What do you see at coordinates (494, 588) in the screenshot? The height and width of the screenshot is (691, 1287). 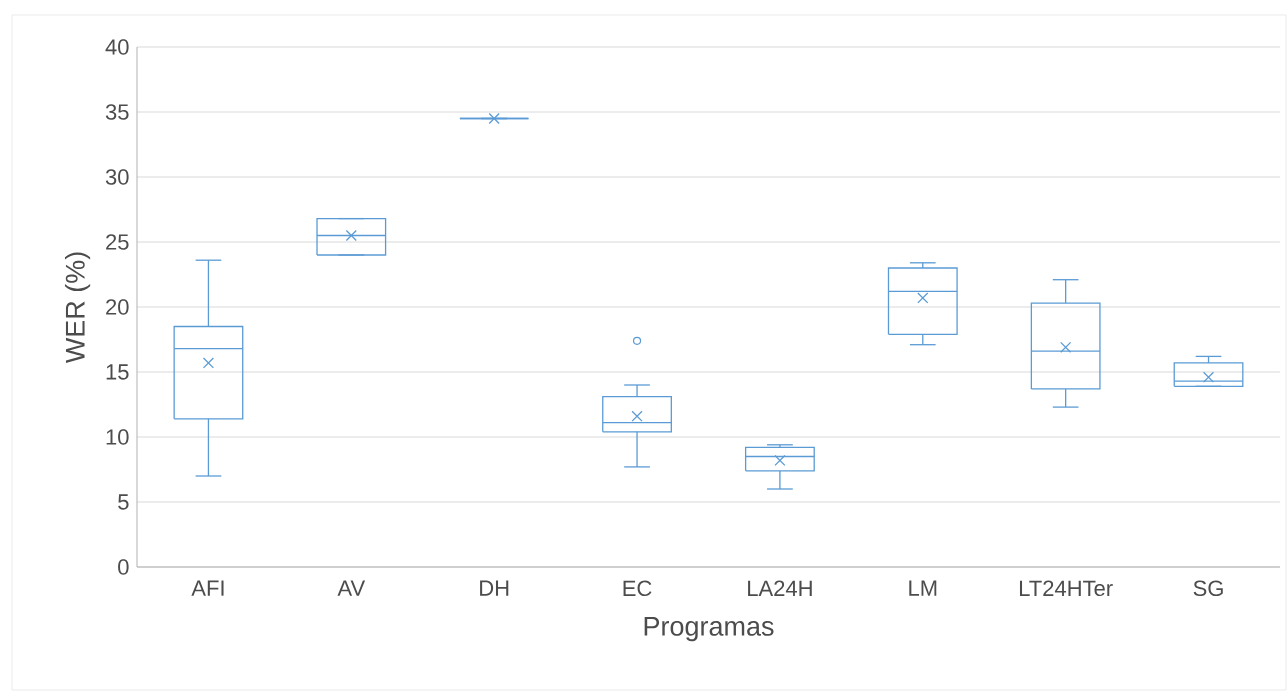 I see `x-tick-label: DH` at bounding box center [494, 588].